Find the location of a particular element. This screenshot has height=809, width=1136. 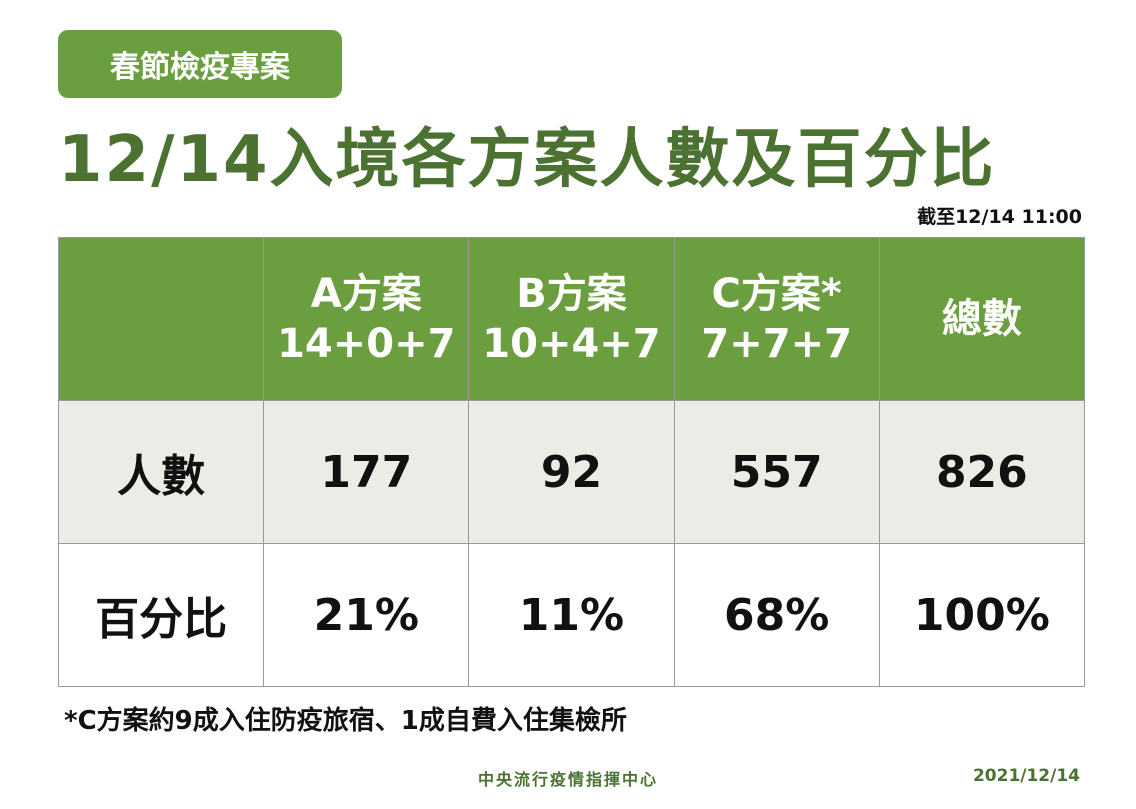

column-header: C方案* 7+7+7 is located at coordinates (776, 319).